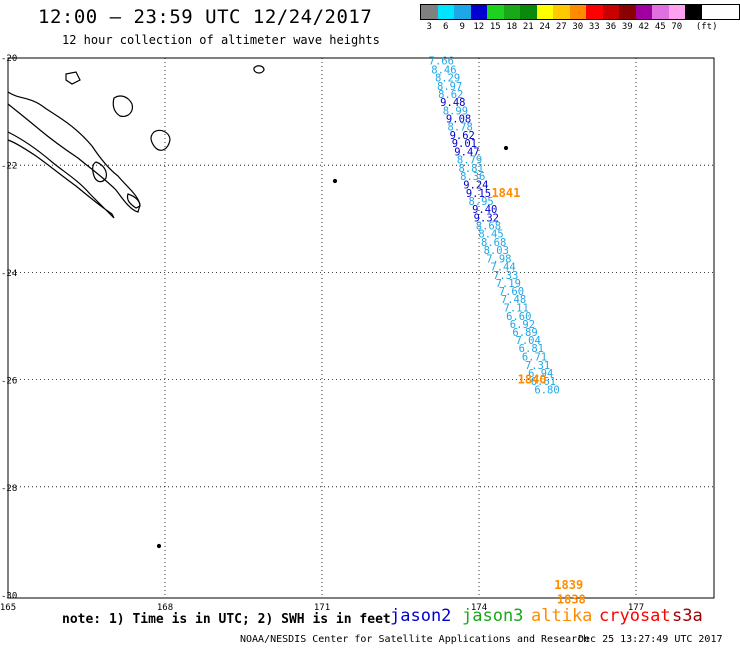 The width and height of the screenshot is (740, 650). Describe the element at coordinates (493, 616) in the screenshot. I see `satellite-name: jason3` at that location.